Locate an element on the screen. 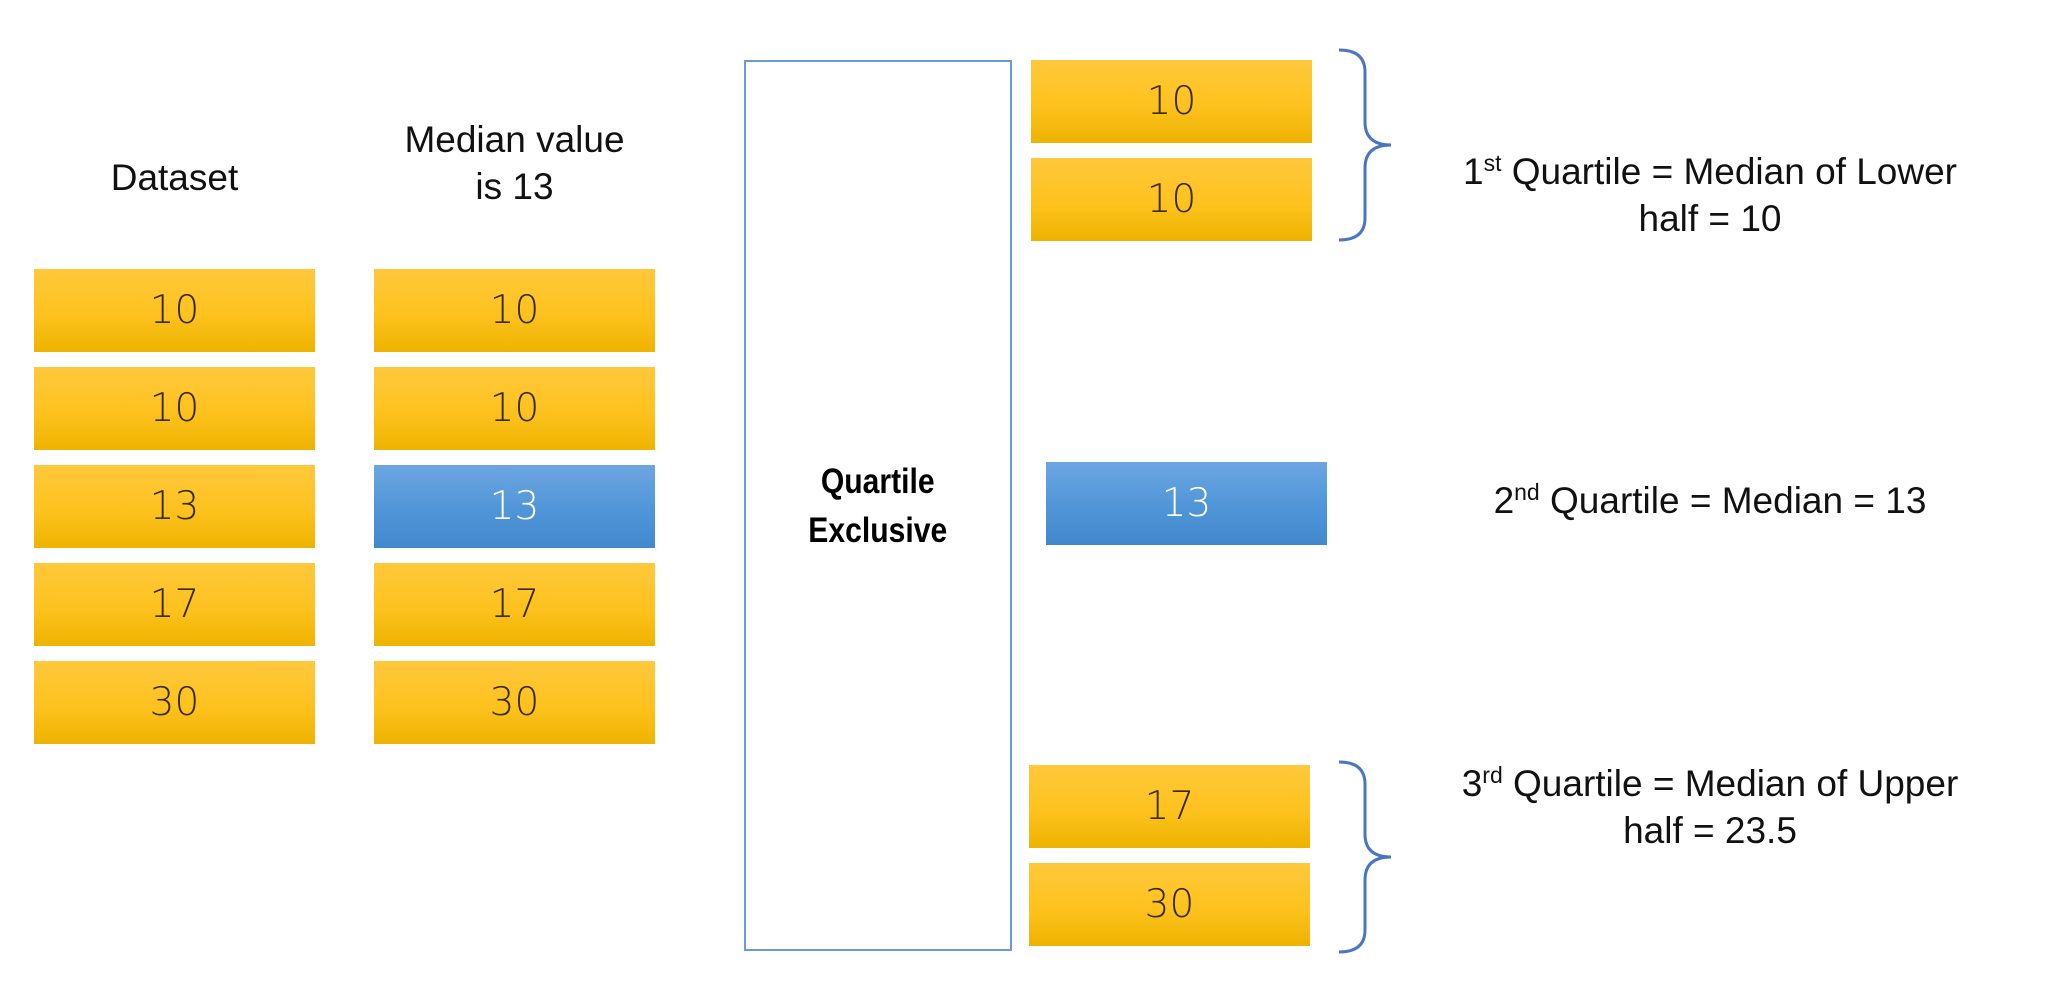  quartile-exclusive-box: Quartile Exclusive is located at coordinates (878, 505).